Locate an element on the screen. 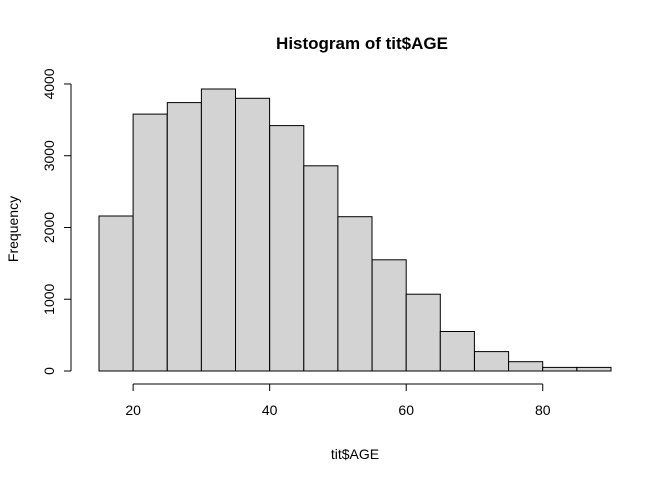  y-axis-label: Frequency is located at coordinates (13, 229).